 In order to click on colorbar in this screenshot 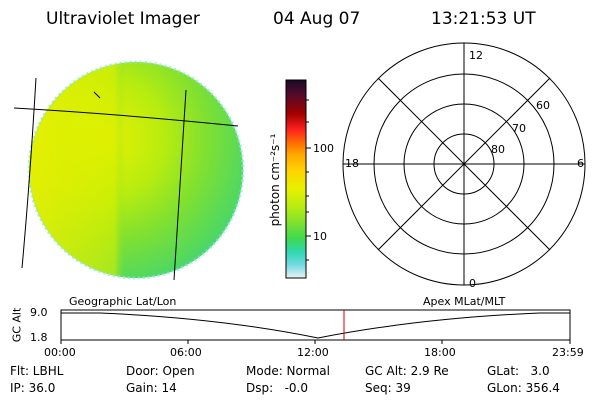, I will do `click(298, 179)`.